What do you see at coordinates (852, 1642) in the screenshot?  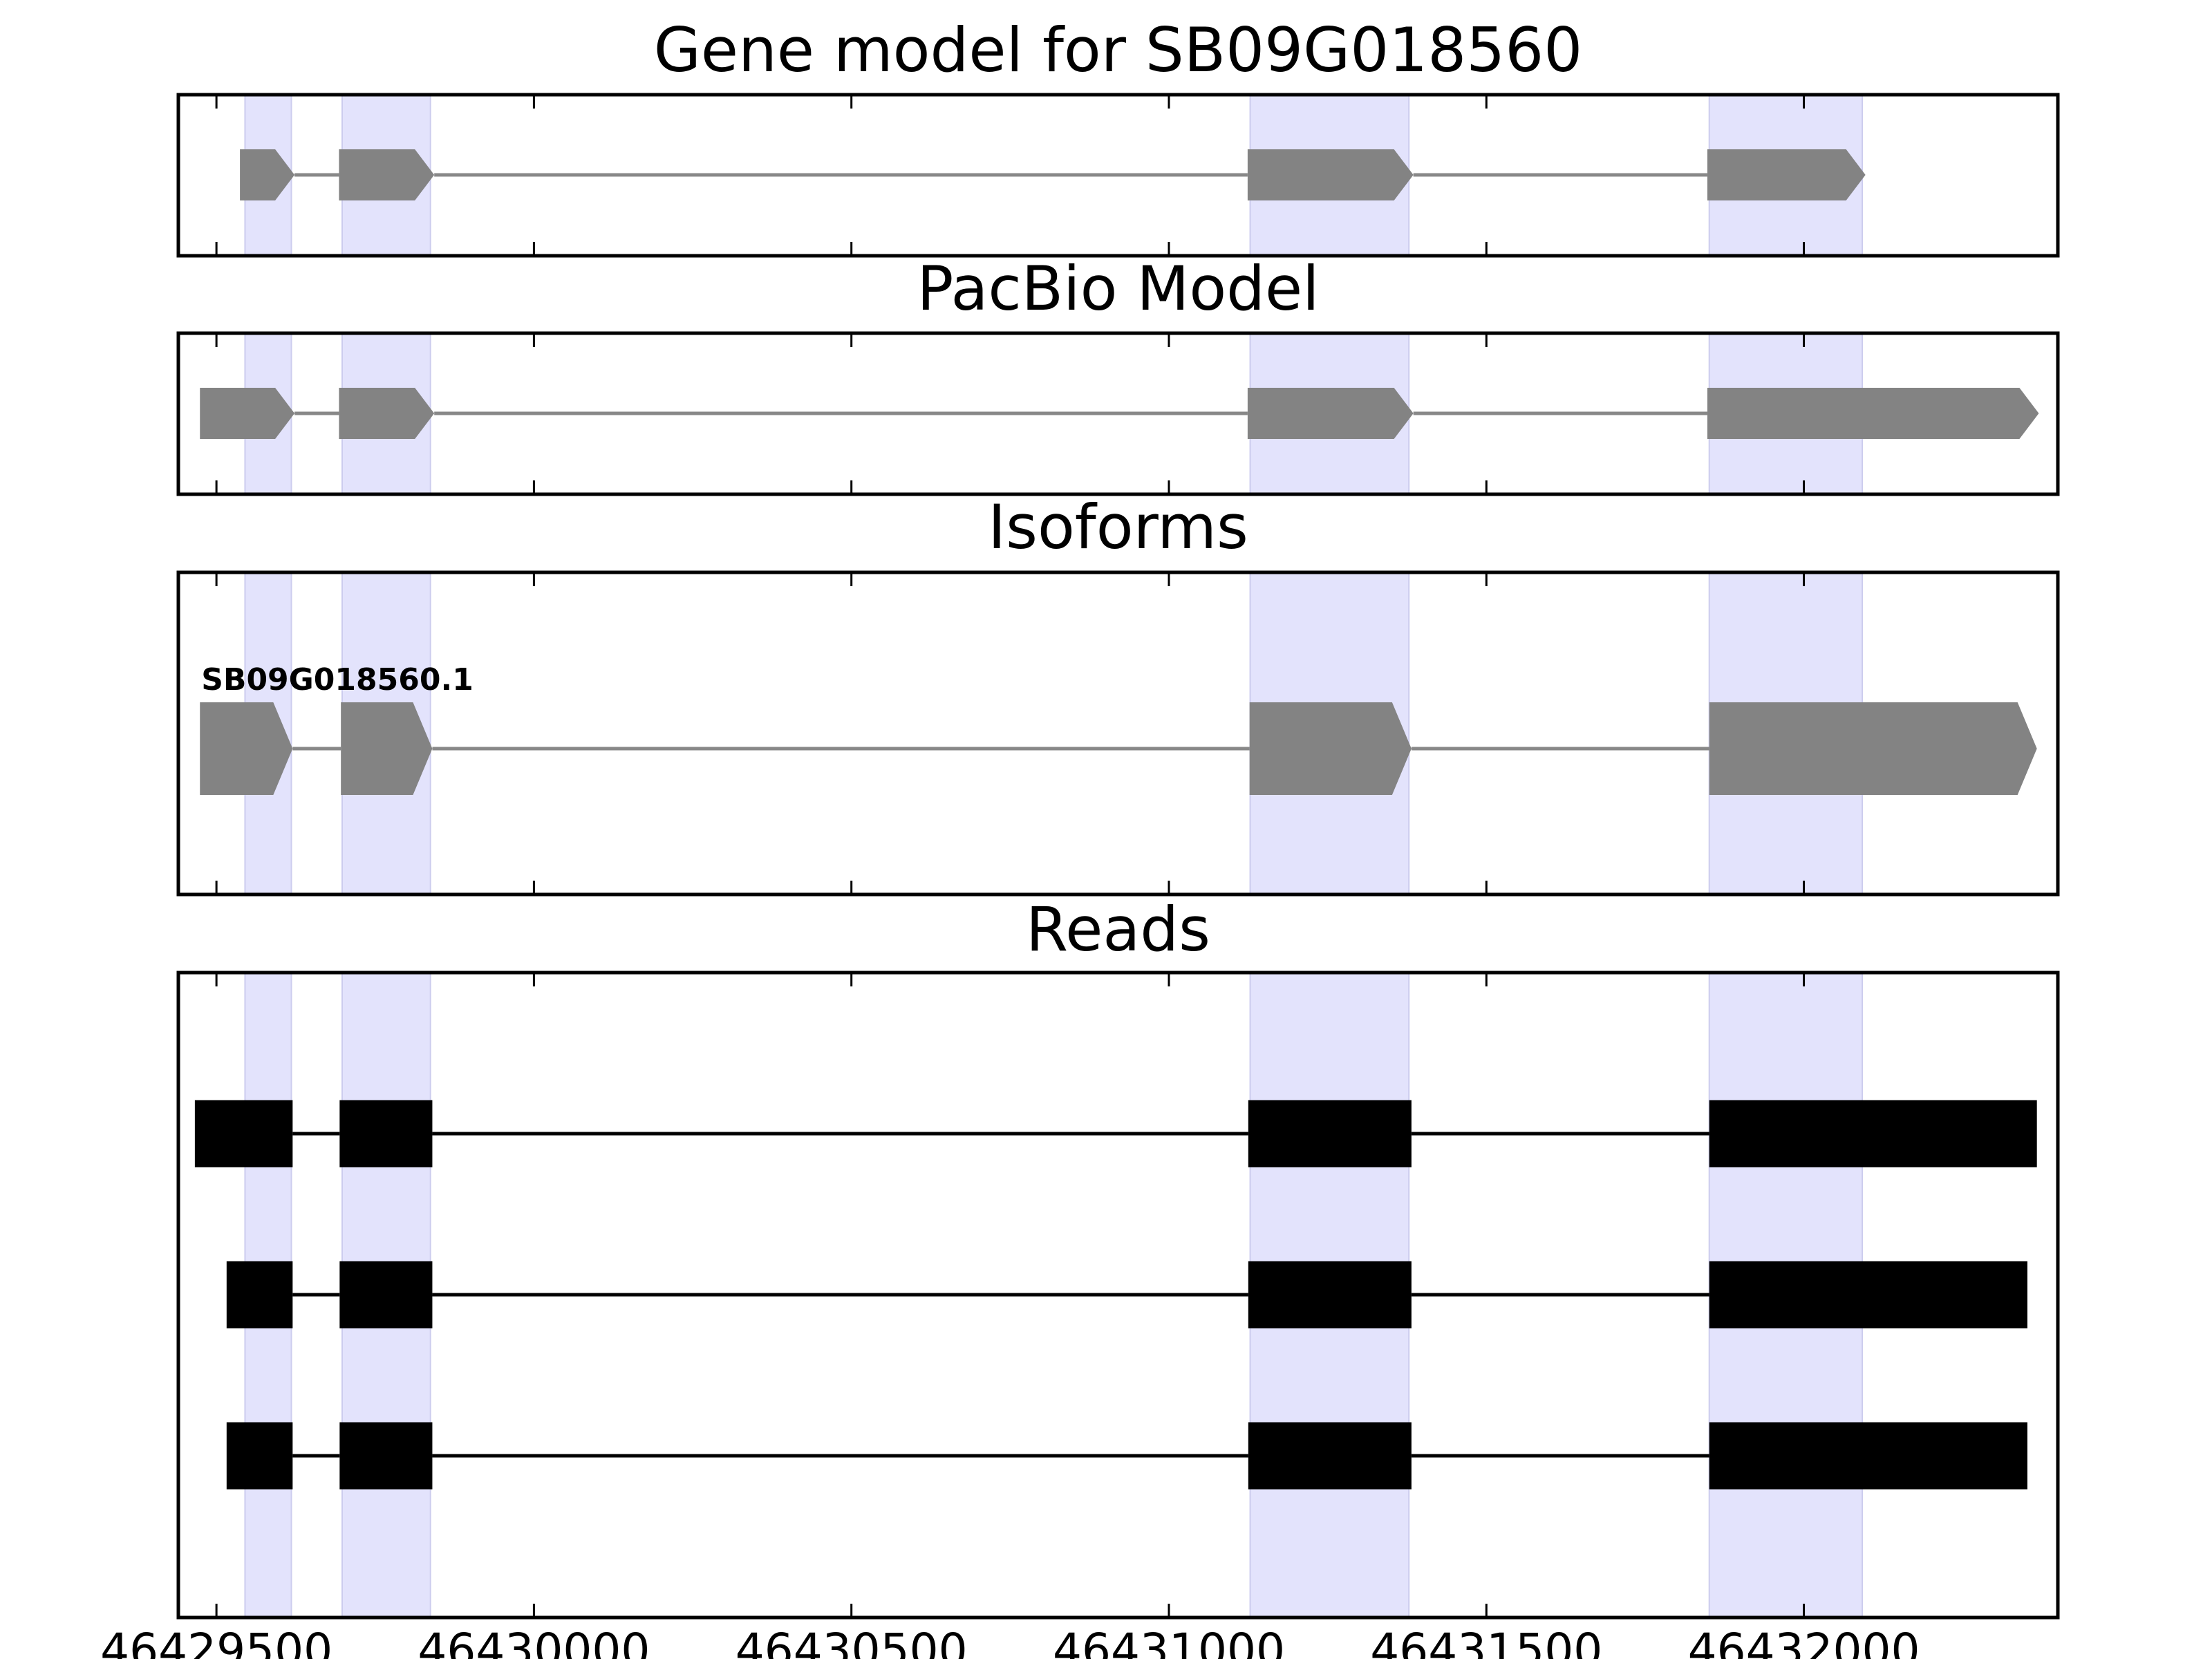 I see `x-tick-label: 46430500` at bounding box center [852, 1642].